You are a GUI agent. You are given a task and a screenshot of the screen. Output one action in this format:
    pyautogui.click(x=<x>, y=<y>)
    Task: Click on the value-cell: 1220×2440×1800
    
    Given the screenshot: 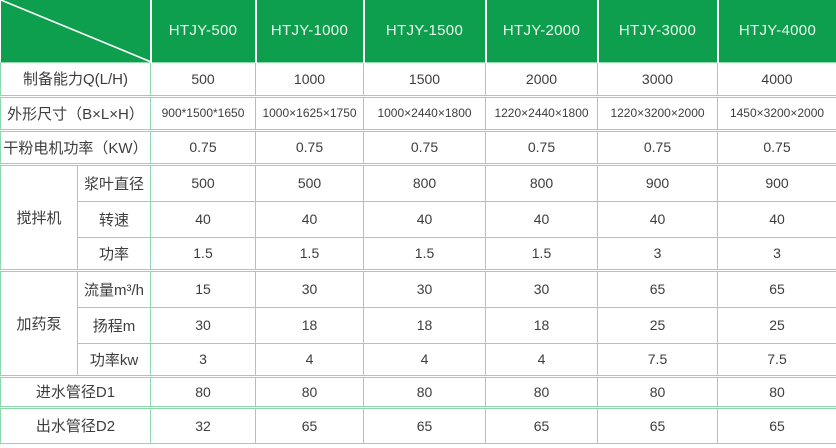 What is the action you would take?
    pyautogui.click(x=541, y=112)
    